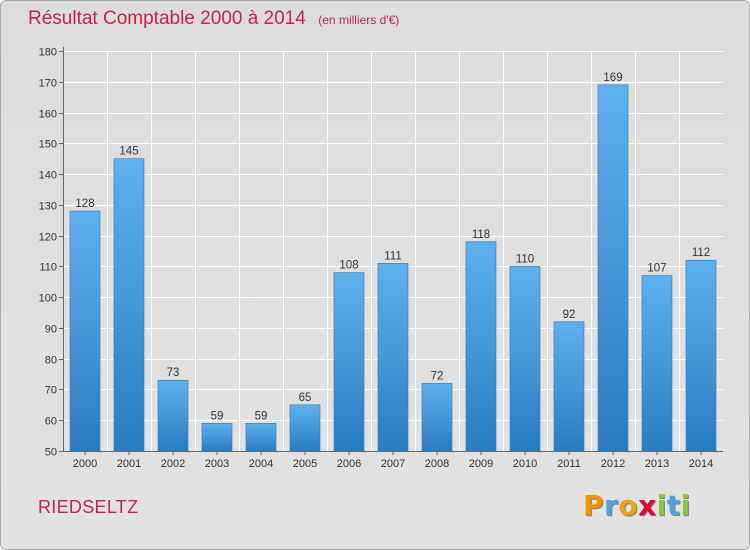 Image resolution: width=750 pixels, height=550 pixels. I want to click on y-tick-label: 110, so click(48, 268).